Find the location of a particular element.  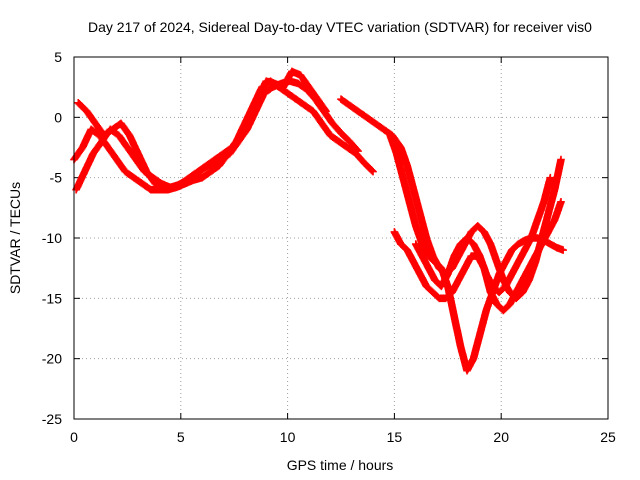

x-tick-label: 10 is located at coordinates (288, 437).